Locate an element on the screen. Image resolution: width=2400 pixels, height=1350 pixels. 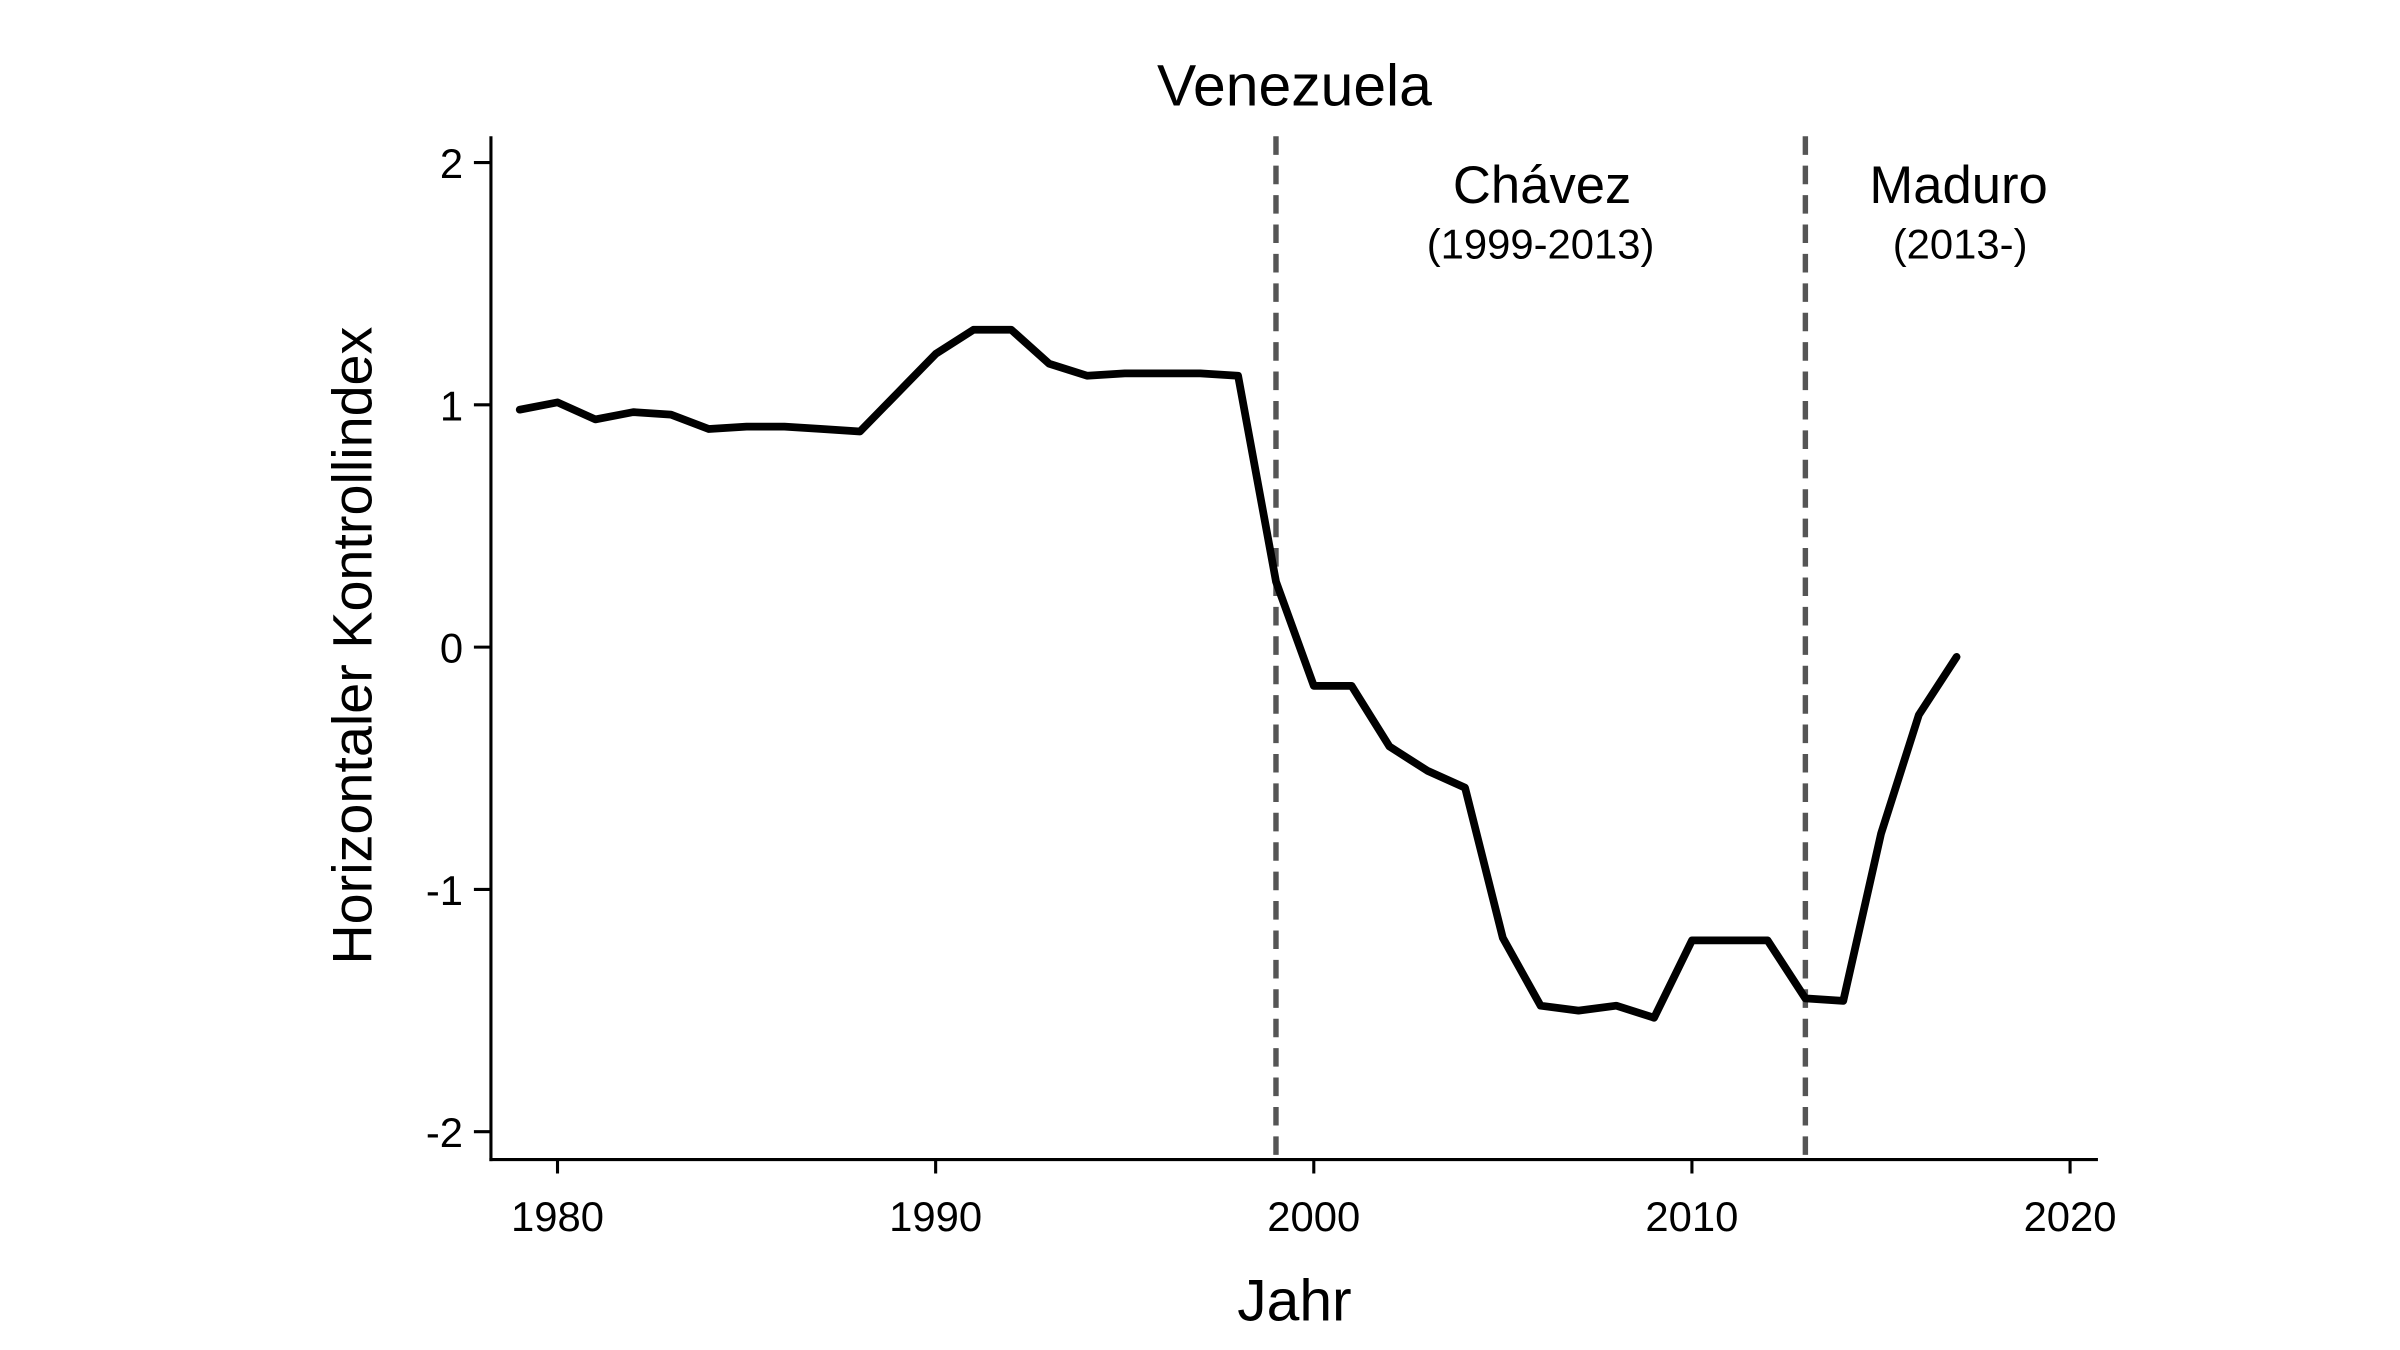
x-axis-label: Jahr is located at coordinates (1294, 1301).